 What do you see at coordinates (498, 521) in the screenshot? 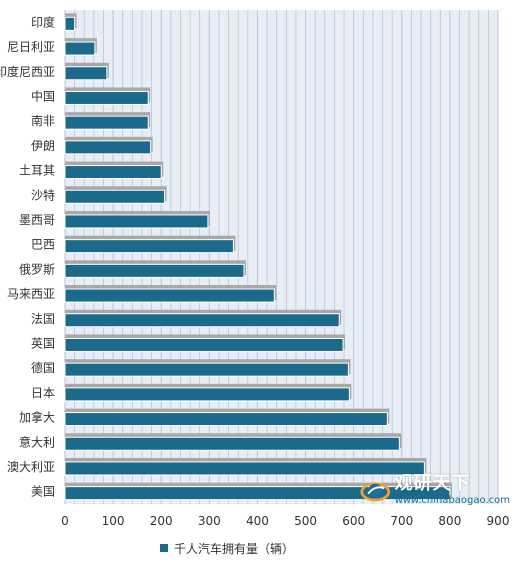
I see `x-tick-label: 900` at bounding box center [498, 521].